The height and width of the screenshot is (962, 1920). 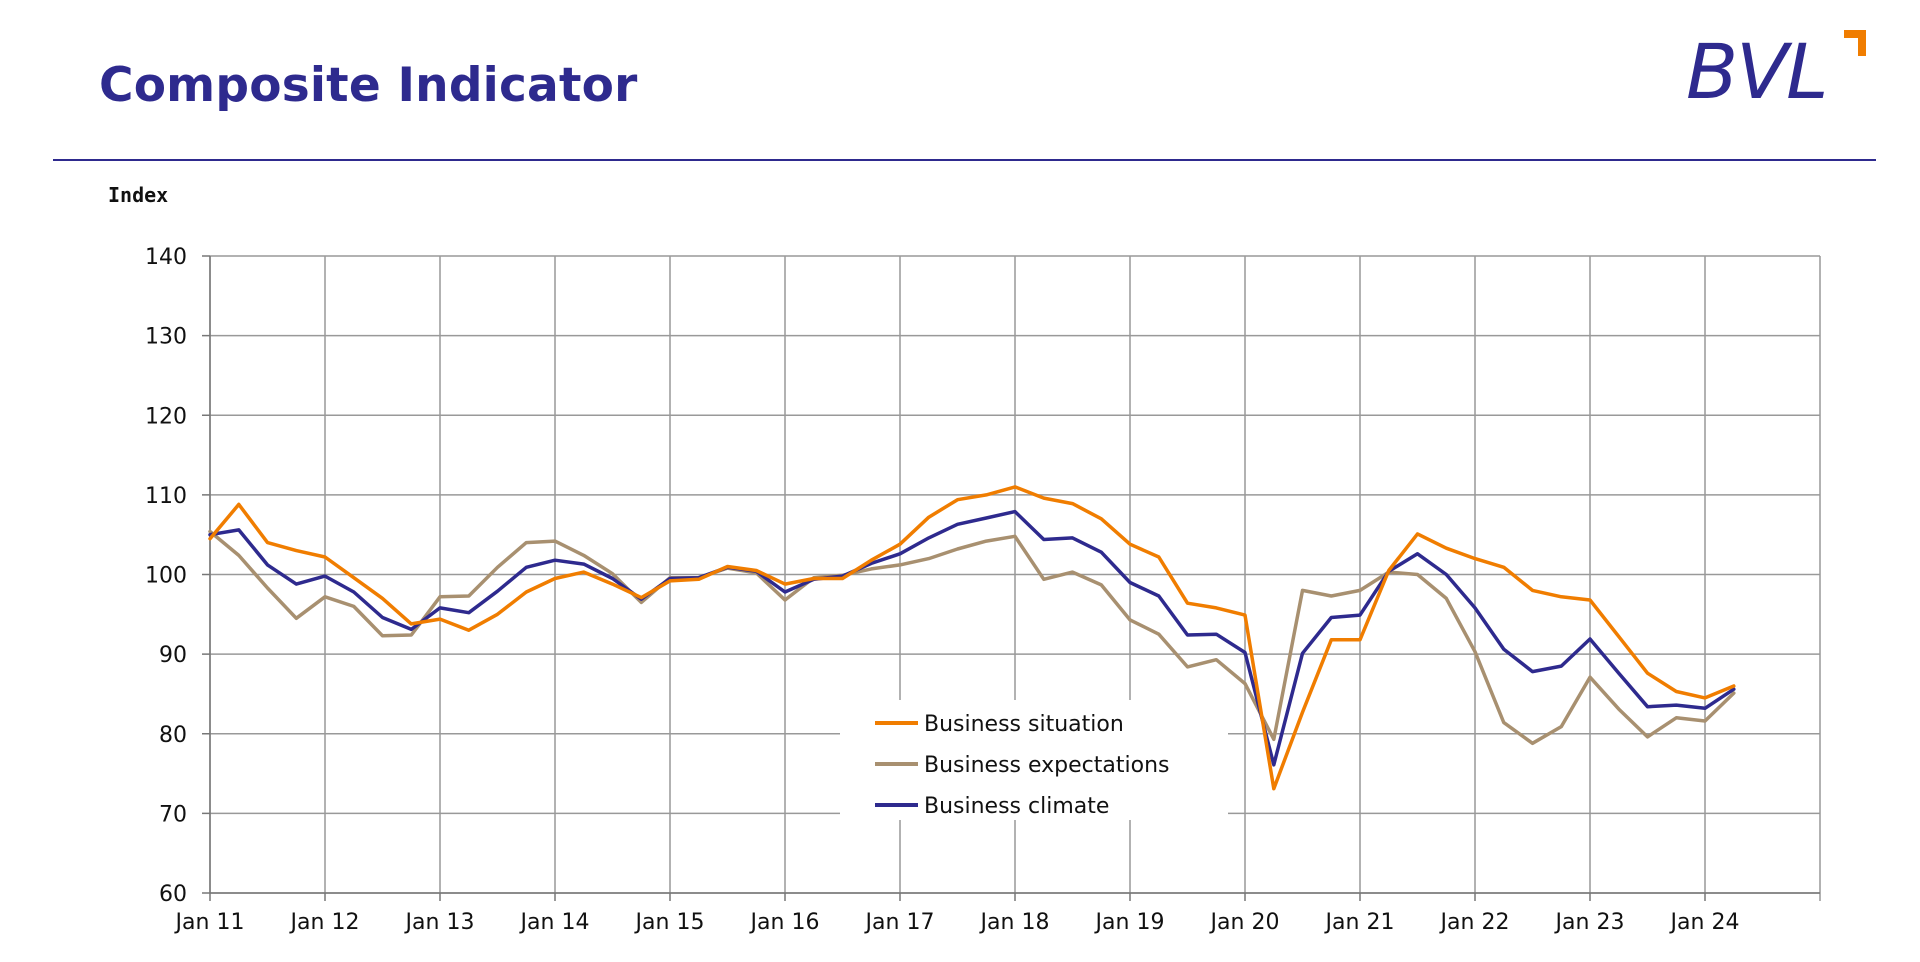 What do you see at coordinates (784, 922) in the screenshot?
I see `x-tick-label: Jan 16` at bounding box center [784, 922].